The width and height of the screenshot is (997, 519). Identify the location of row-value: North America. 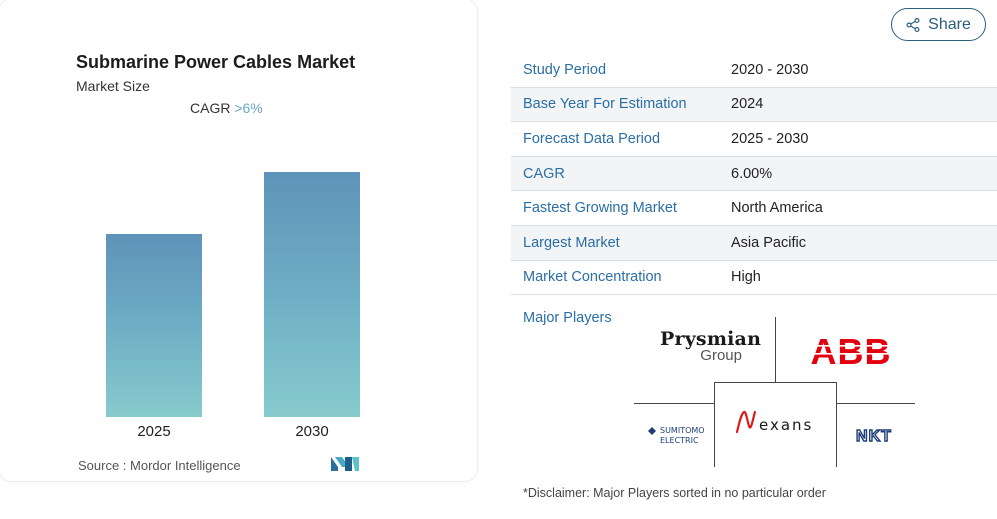
(777, 208).